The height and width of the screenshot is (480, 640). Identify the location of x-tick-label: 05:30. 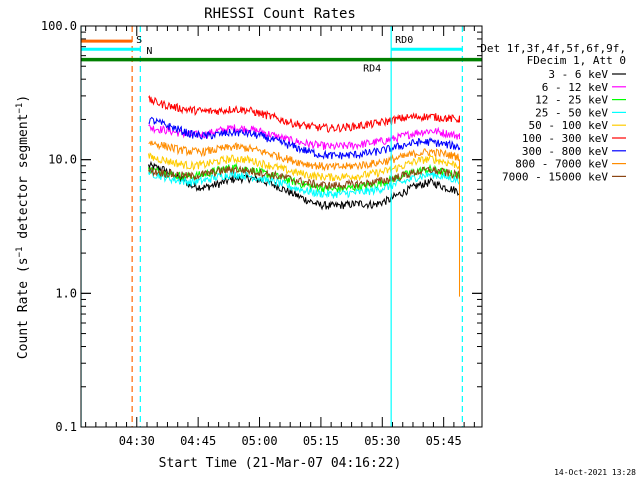
(382, 441).